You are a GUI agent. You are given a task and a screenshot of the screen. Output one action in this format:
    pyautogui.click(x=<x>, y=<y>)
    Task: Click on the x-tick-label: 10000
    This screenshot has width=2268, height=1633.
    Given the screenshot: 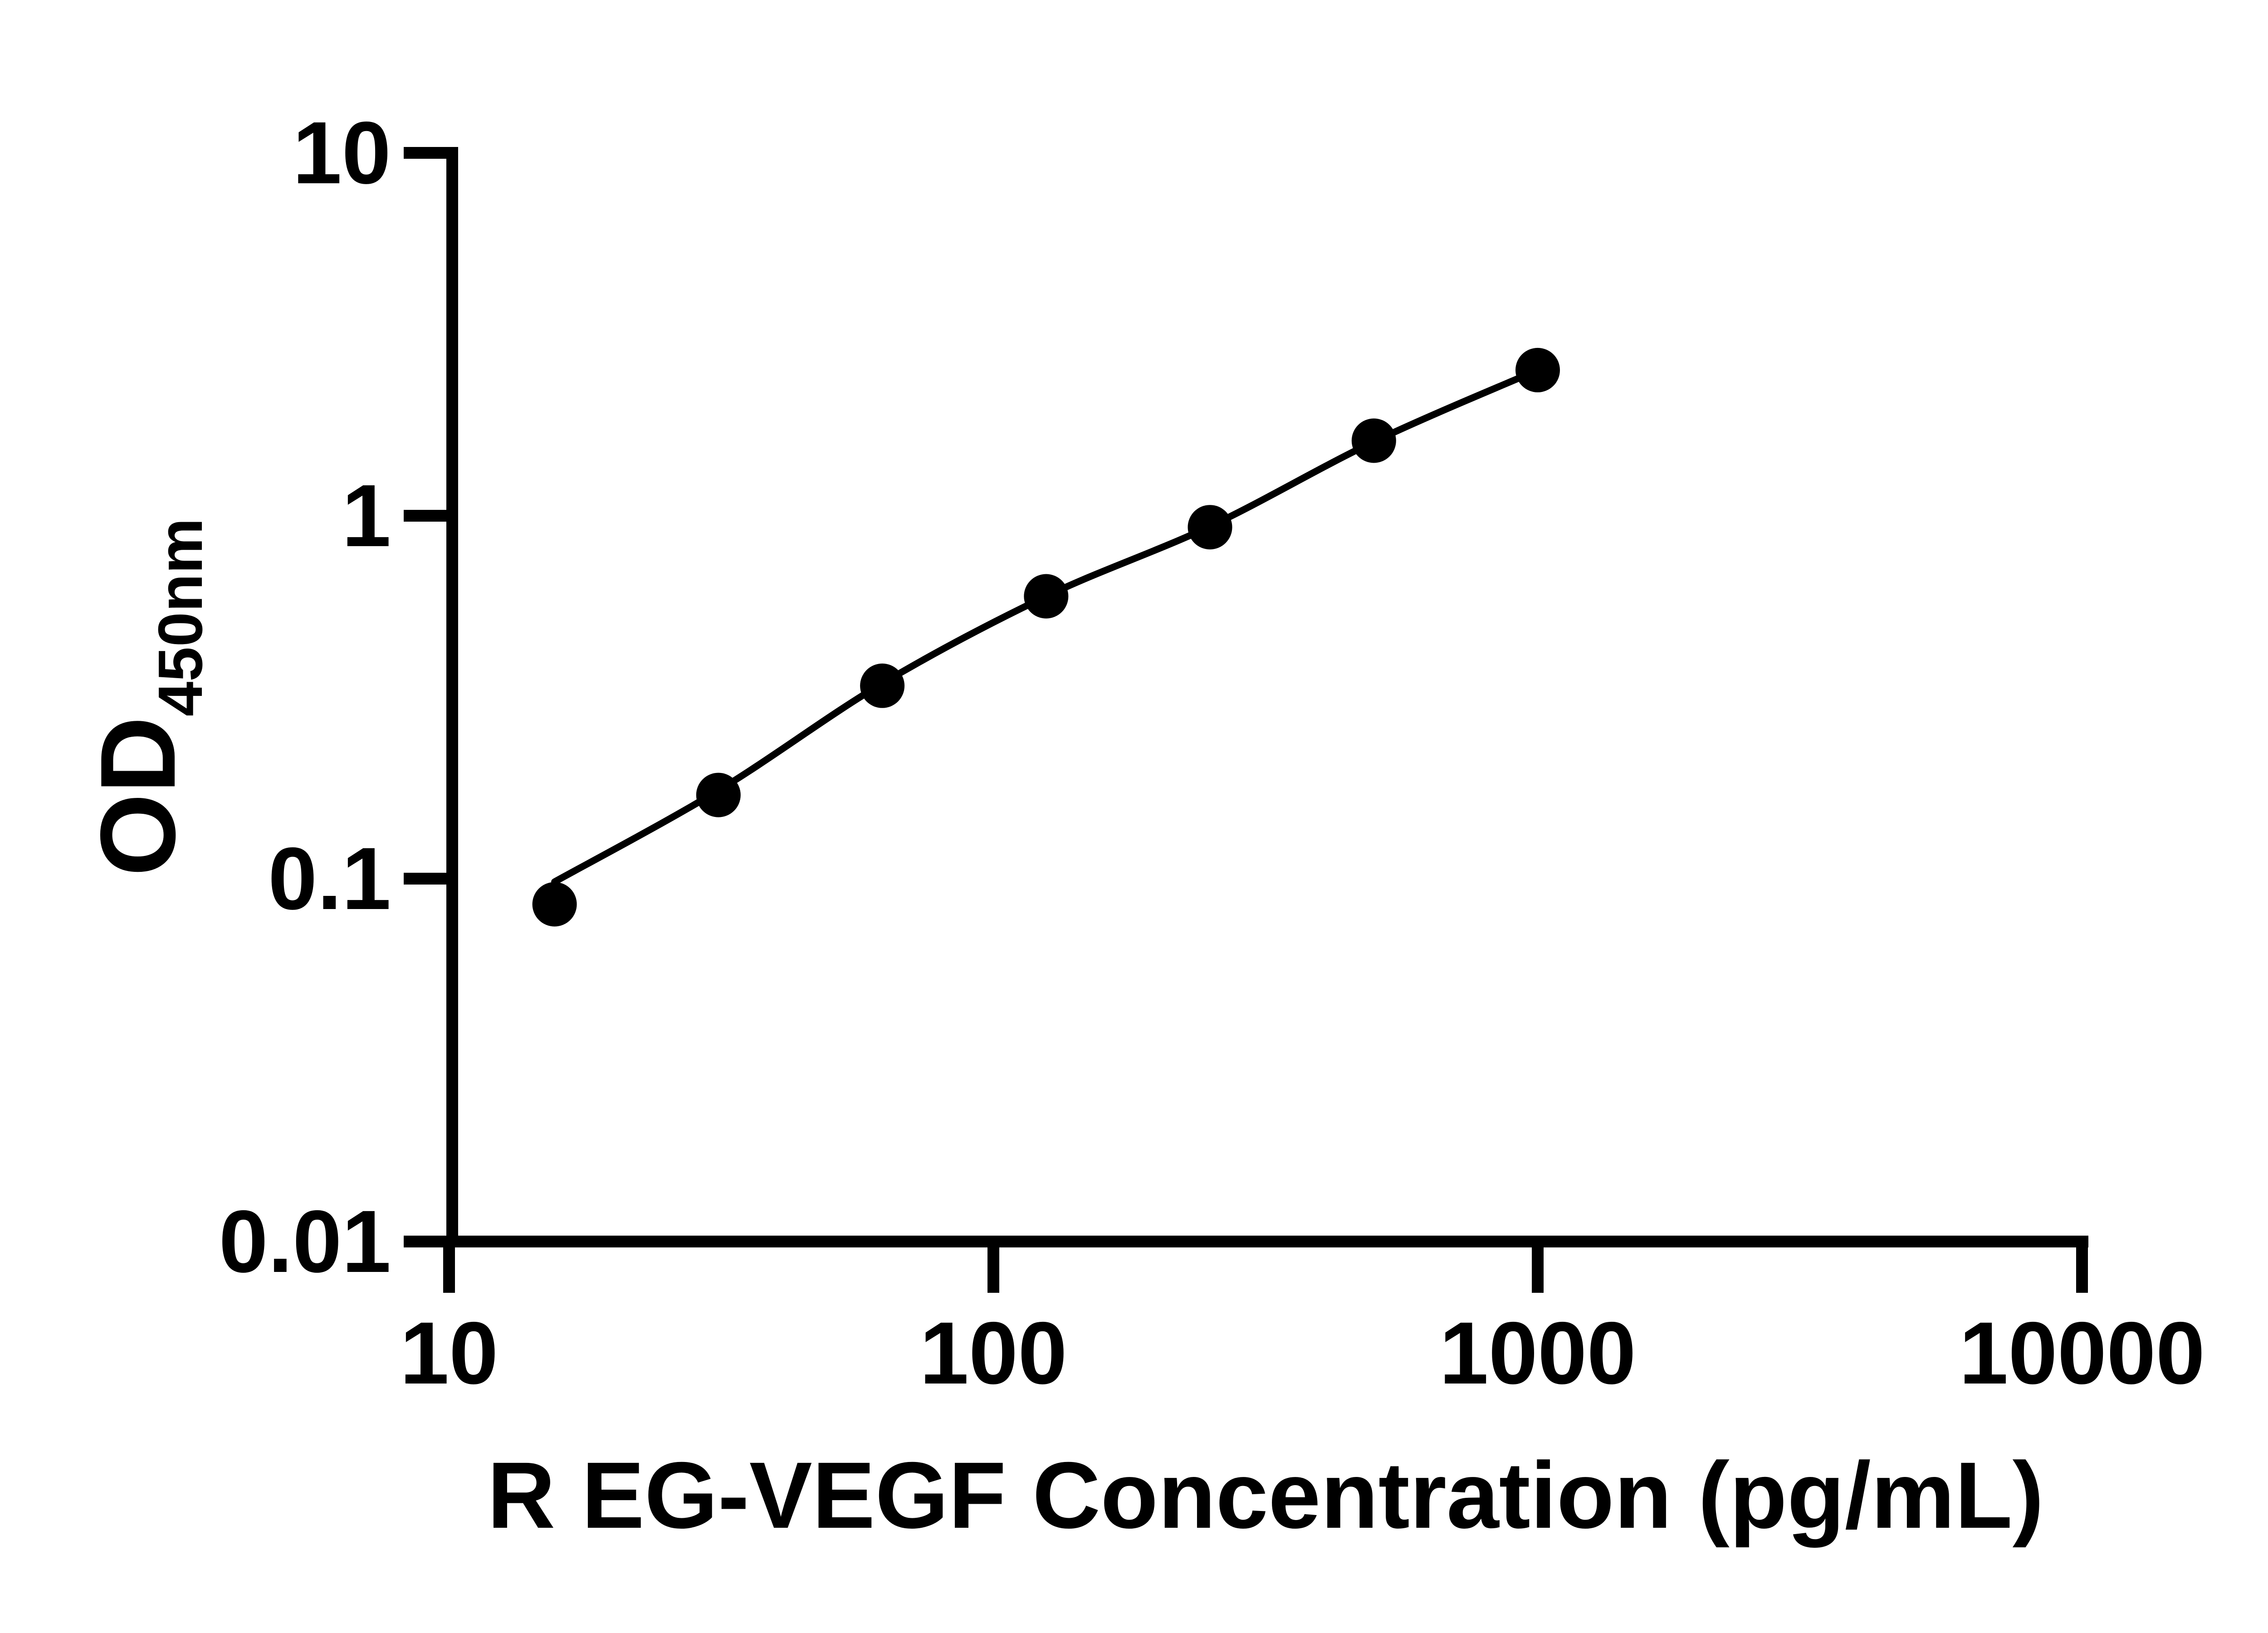 What is the action you would take?
    pyautogui.click(x=2082, y=1353)
    